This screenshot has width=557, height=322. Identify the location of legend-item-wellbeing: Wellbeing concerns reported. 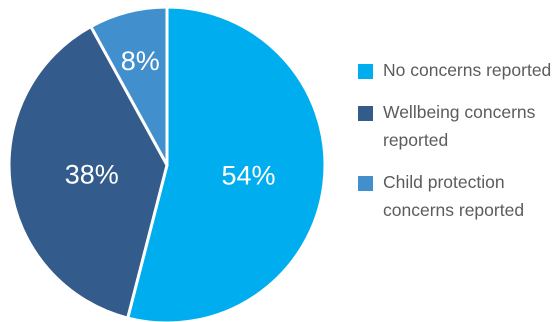
(456, 126).